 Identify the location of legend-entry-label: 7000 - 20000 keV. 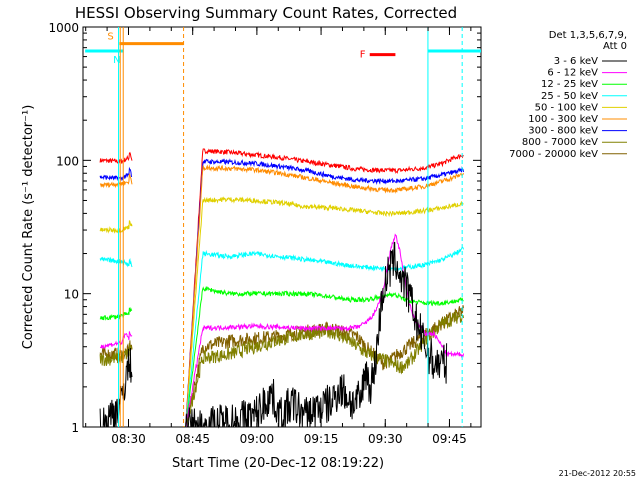
(553, 154).